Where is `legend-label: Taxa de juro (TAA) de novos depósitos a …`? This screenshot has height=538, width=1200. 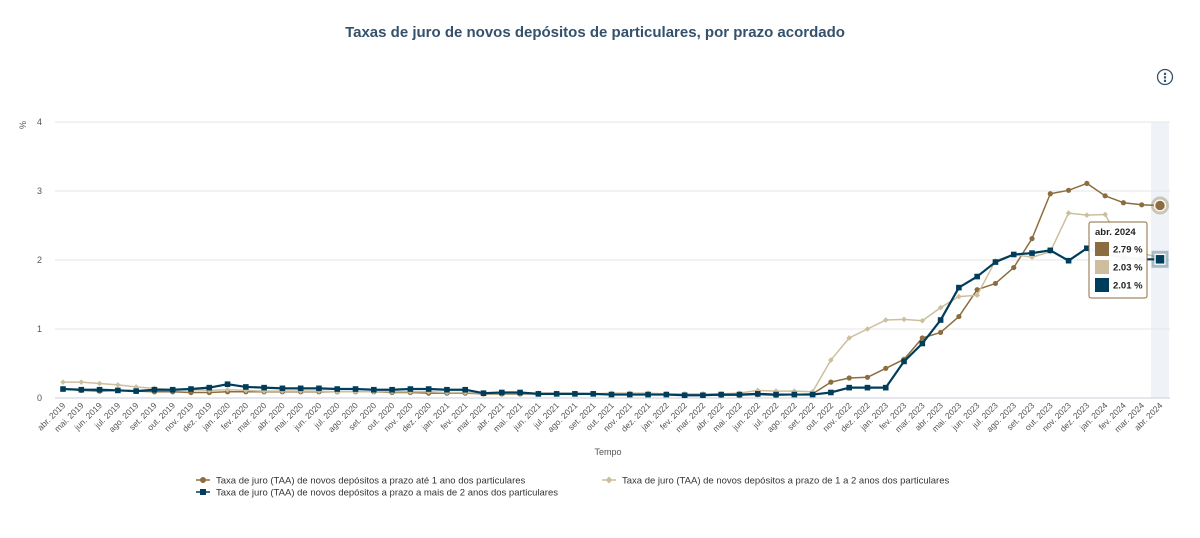 legend-label: Taxa de juro (TAA) de novos depósitos a … is located at coordinates (387, 493).